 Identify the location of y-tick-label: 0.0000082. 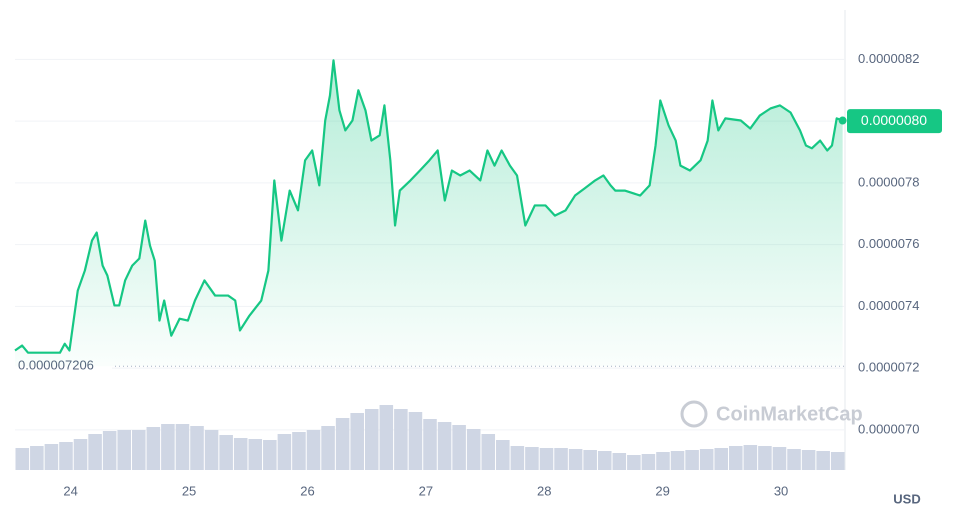
(888, 58).